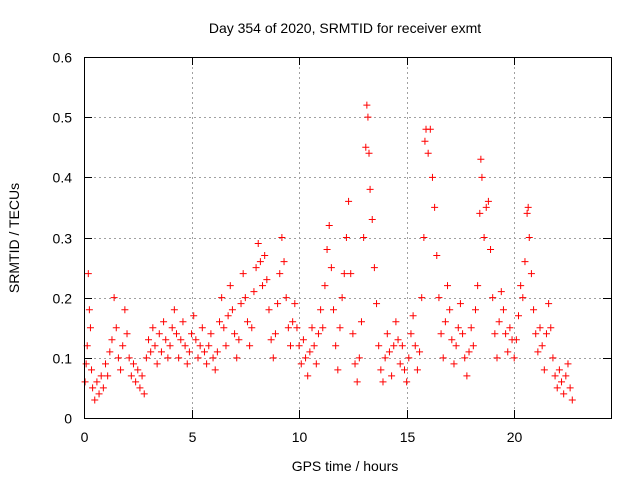 Image resolution: width=640 pixels, height=480 pixels. What do you see at coordinates (63, 178) in the screenshot?
I see `y-tick-label: 0.4` at bounding box center [63, 178].